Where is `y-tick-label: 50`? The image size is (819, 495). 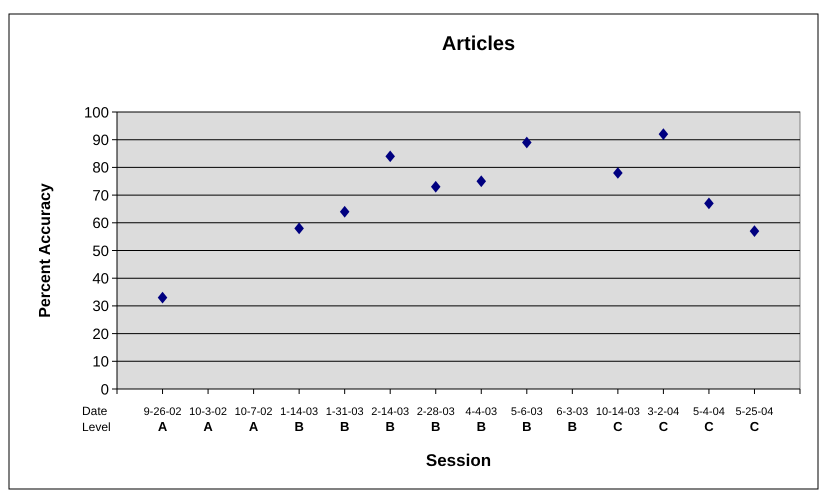 y-tick-label: 50 is located at coordinates (100, 251).